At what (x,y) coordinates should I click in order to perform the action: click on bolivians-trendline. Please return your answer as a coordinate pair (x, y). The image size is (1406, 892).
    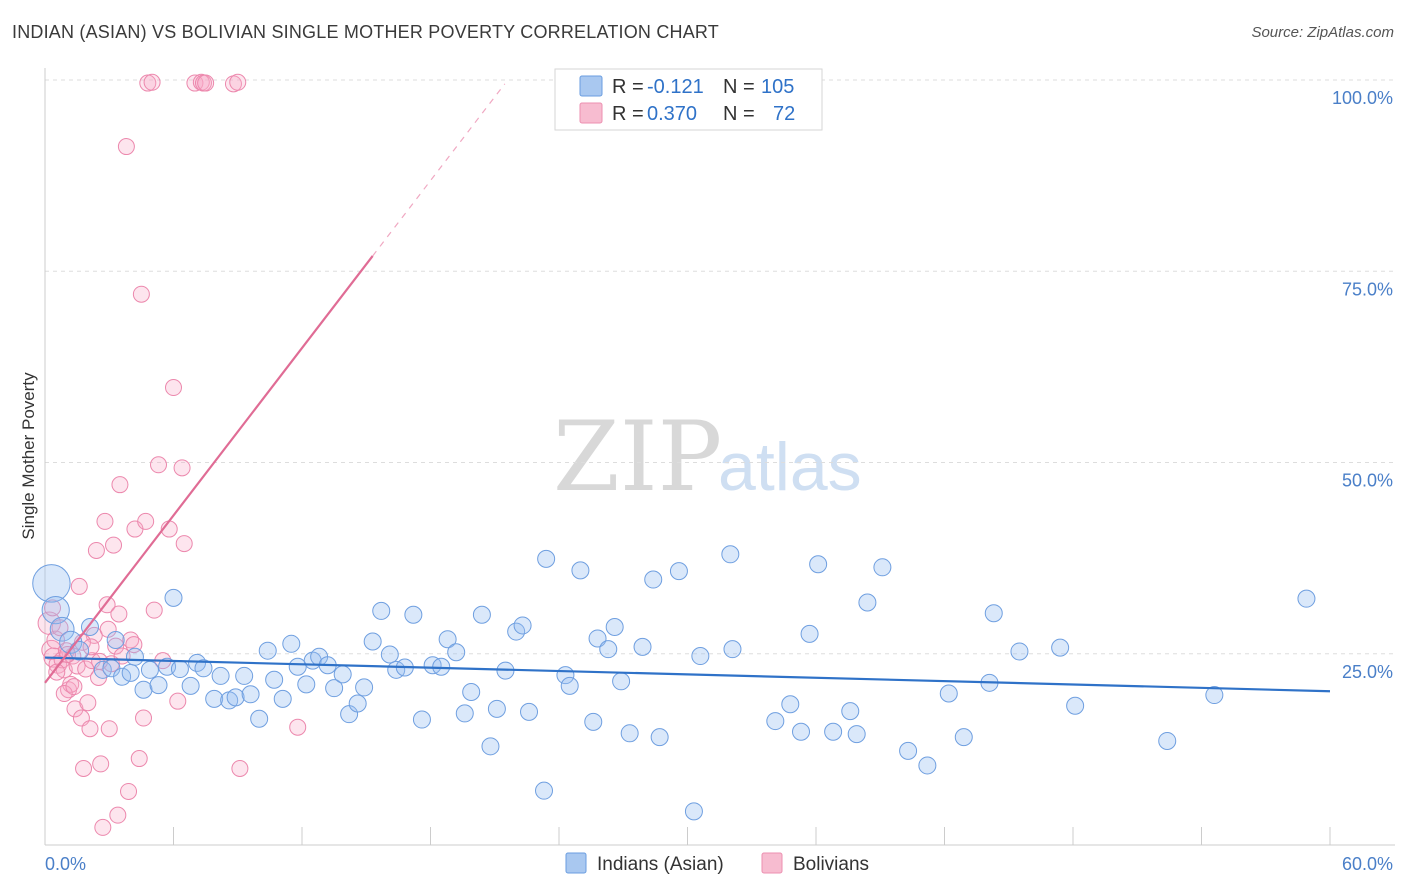
    Looking at the image, I should click on (209, 469).